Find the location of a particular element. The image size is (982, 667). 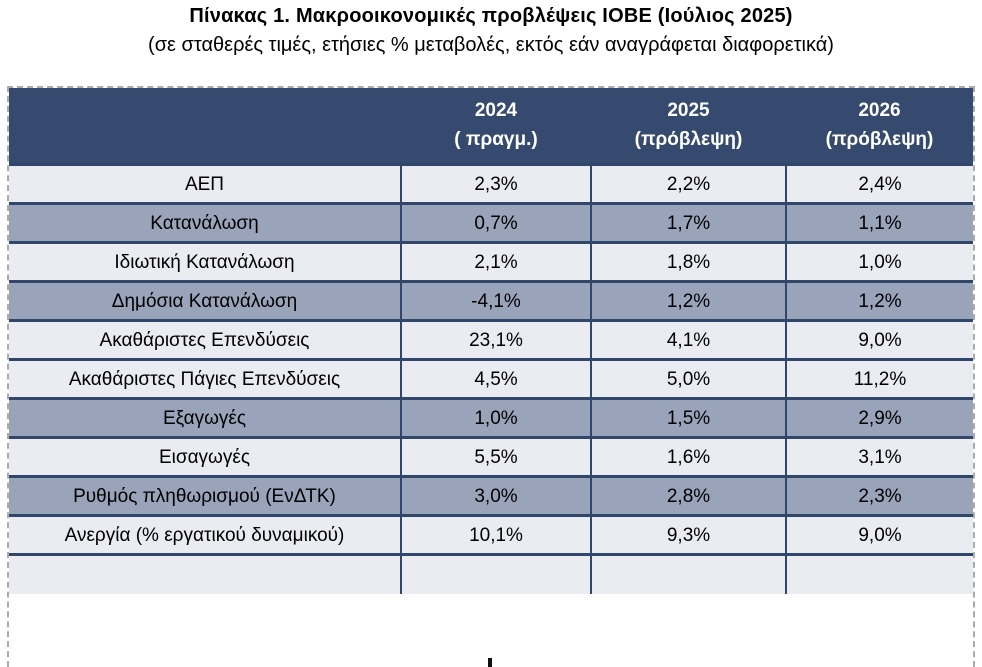

value-cell: 4,1% is located at coordinates (688, 339).